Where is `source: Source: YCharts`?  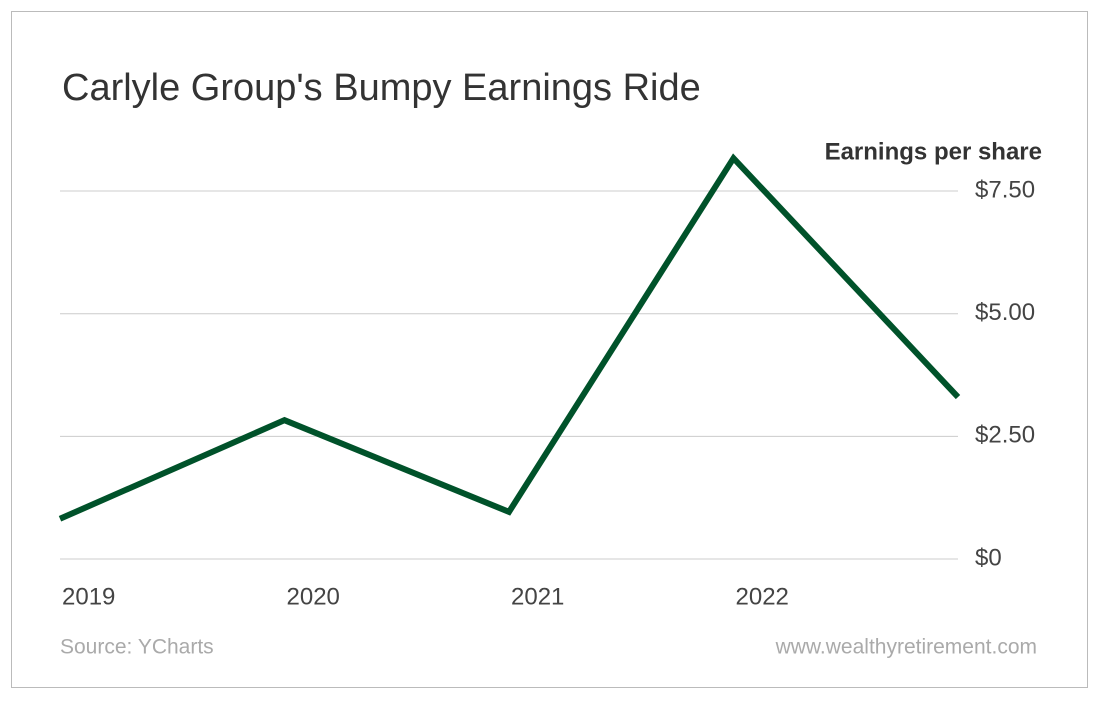 source: Source: YCharts is located at coordinates (137, 647).